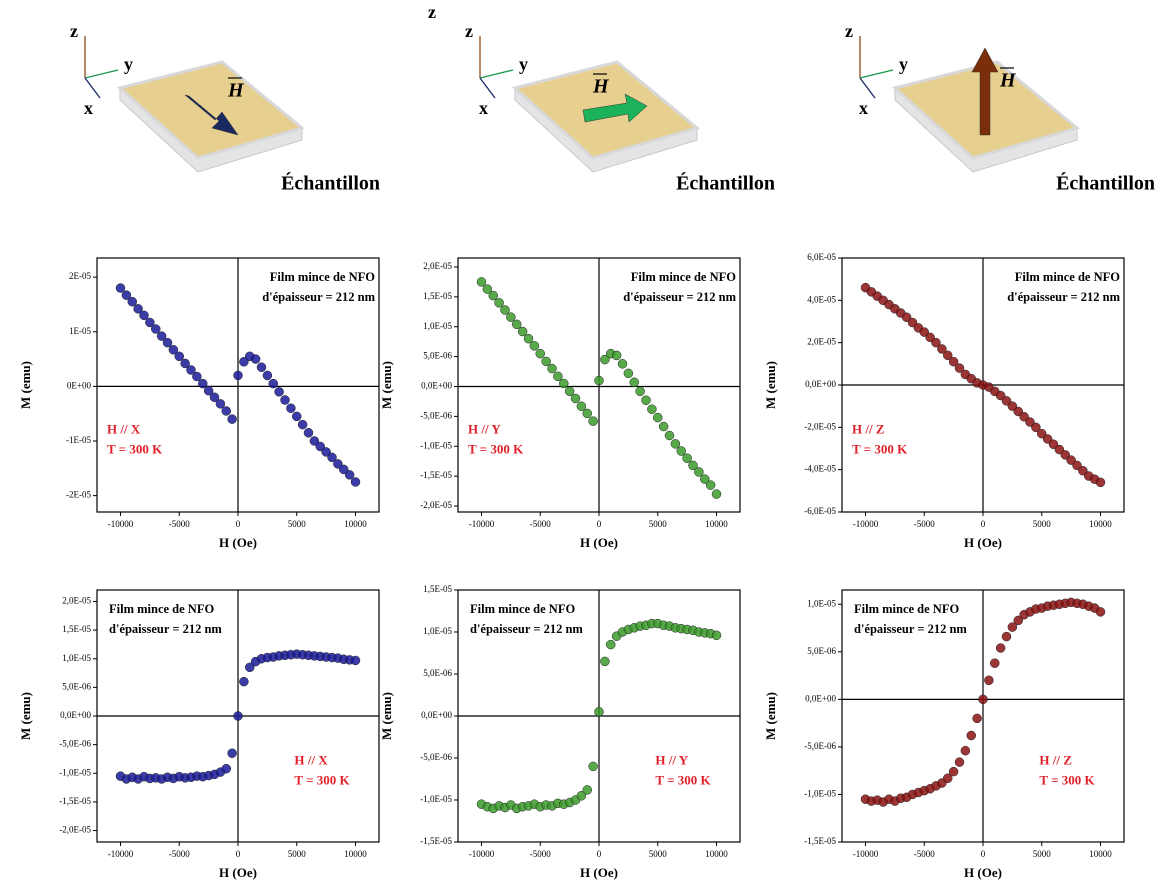  I want to click on y-tick-label: 1,0E-05, so click(437, 326).